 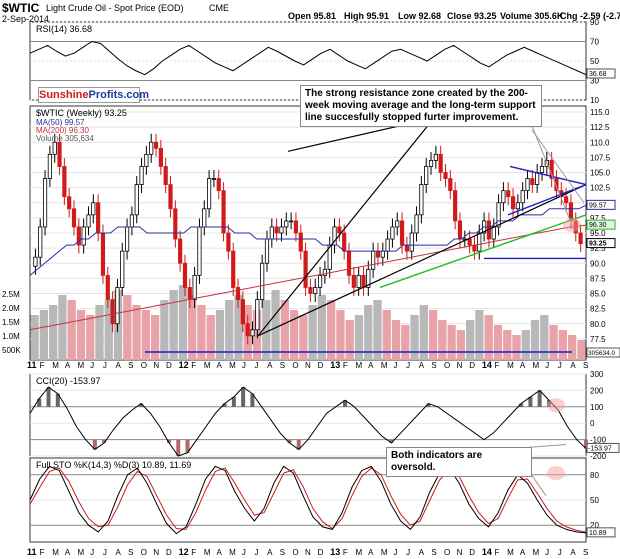 What do you see at coordinates (598, 324) in the screenshot?
I see `price-tick-label: 80.0` at bounding box center [598, 324].